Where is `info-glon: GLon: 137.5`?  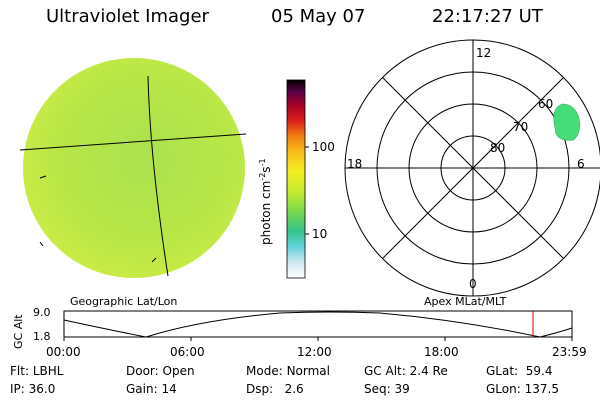 info-glon: GLon: 137.5 is located at coordinates (522, 389).